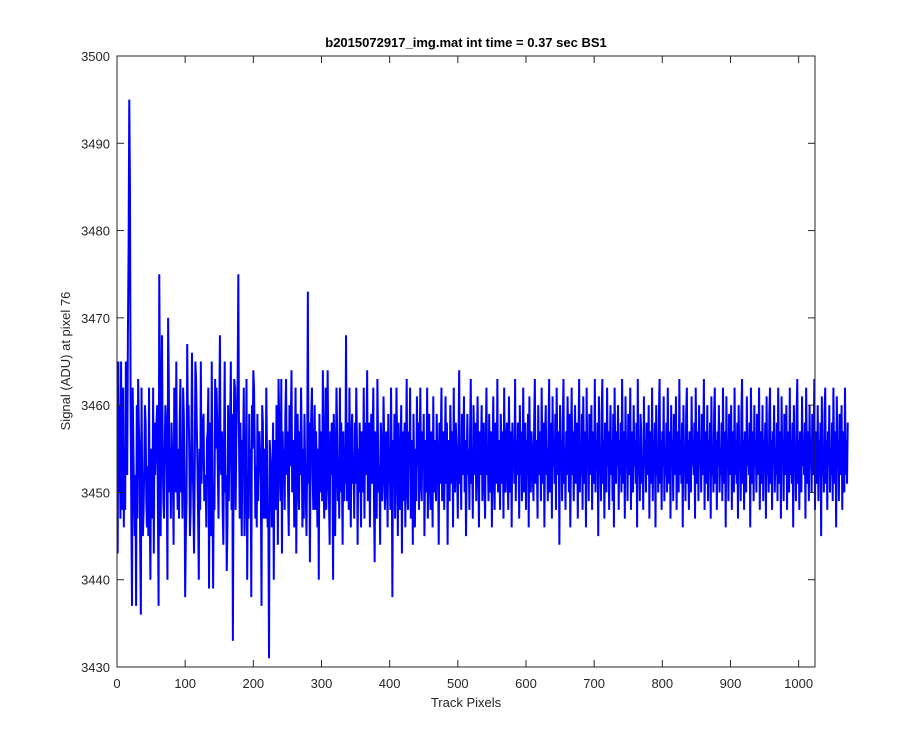 Image resolution: width=900 pixels, height=750 pixels. What do you see at coordinates (526, 683) in the screenshot?
I see `x-tick-label: 600` at bounding box center [526, 683].